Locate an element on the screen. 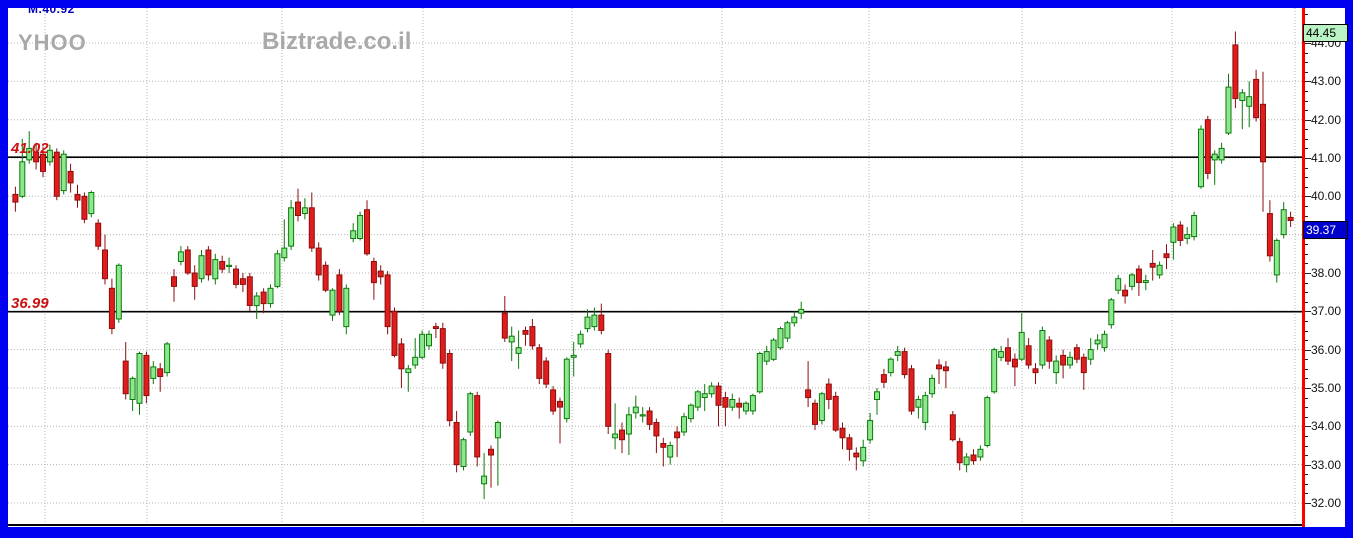  brand-watermark: Biztrade.co.il is located at coordinates (337, 41).